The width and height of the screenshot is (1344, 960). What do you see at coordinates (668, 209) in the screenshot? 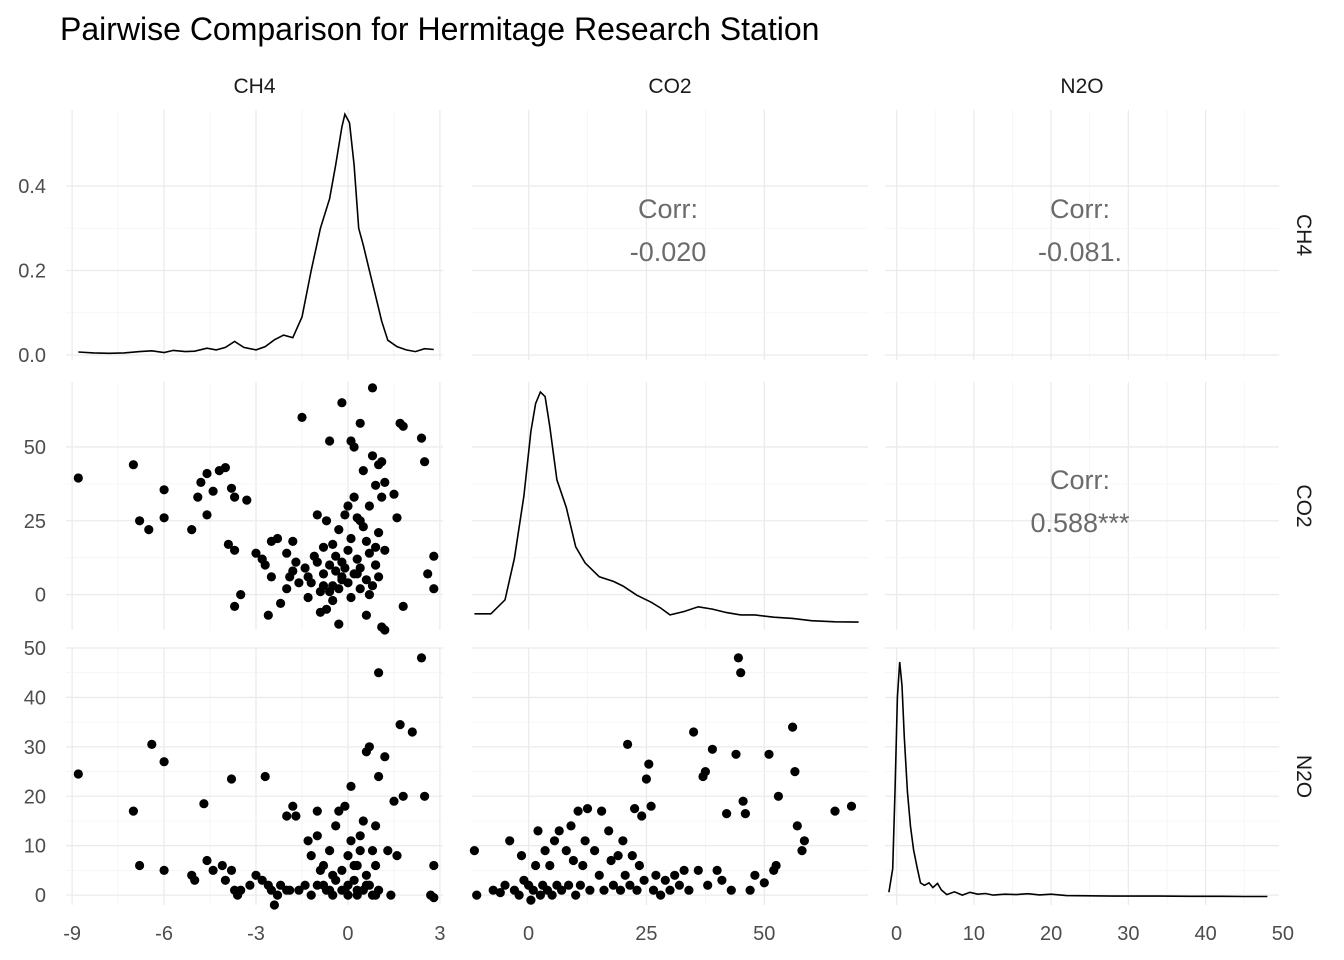
I see `corr-label: Corr:` at bounding box center [668, 209].